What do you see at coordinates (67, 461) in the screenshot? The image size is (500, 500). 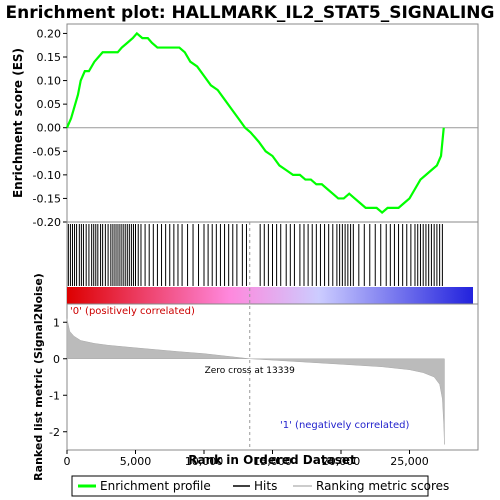 I see `x-tick-label: 0` at bounding box center [67, 461].